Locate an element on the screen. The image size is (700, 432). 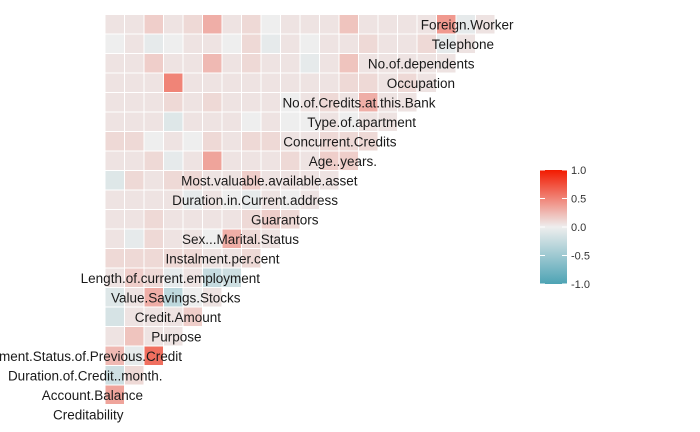
variable-label: Creditability is located at coordinates (88, 414).